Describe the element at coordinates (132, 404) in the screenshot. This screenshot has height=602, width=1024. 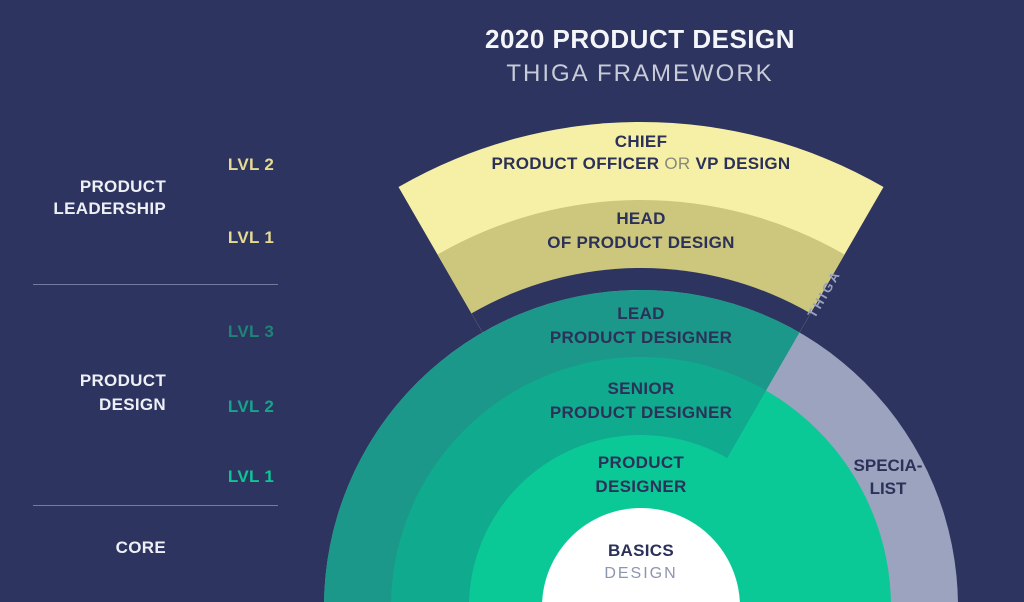
I see `group-label-line: DESIGN` at that location.